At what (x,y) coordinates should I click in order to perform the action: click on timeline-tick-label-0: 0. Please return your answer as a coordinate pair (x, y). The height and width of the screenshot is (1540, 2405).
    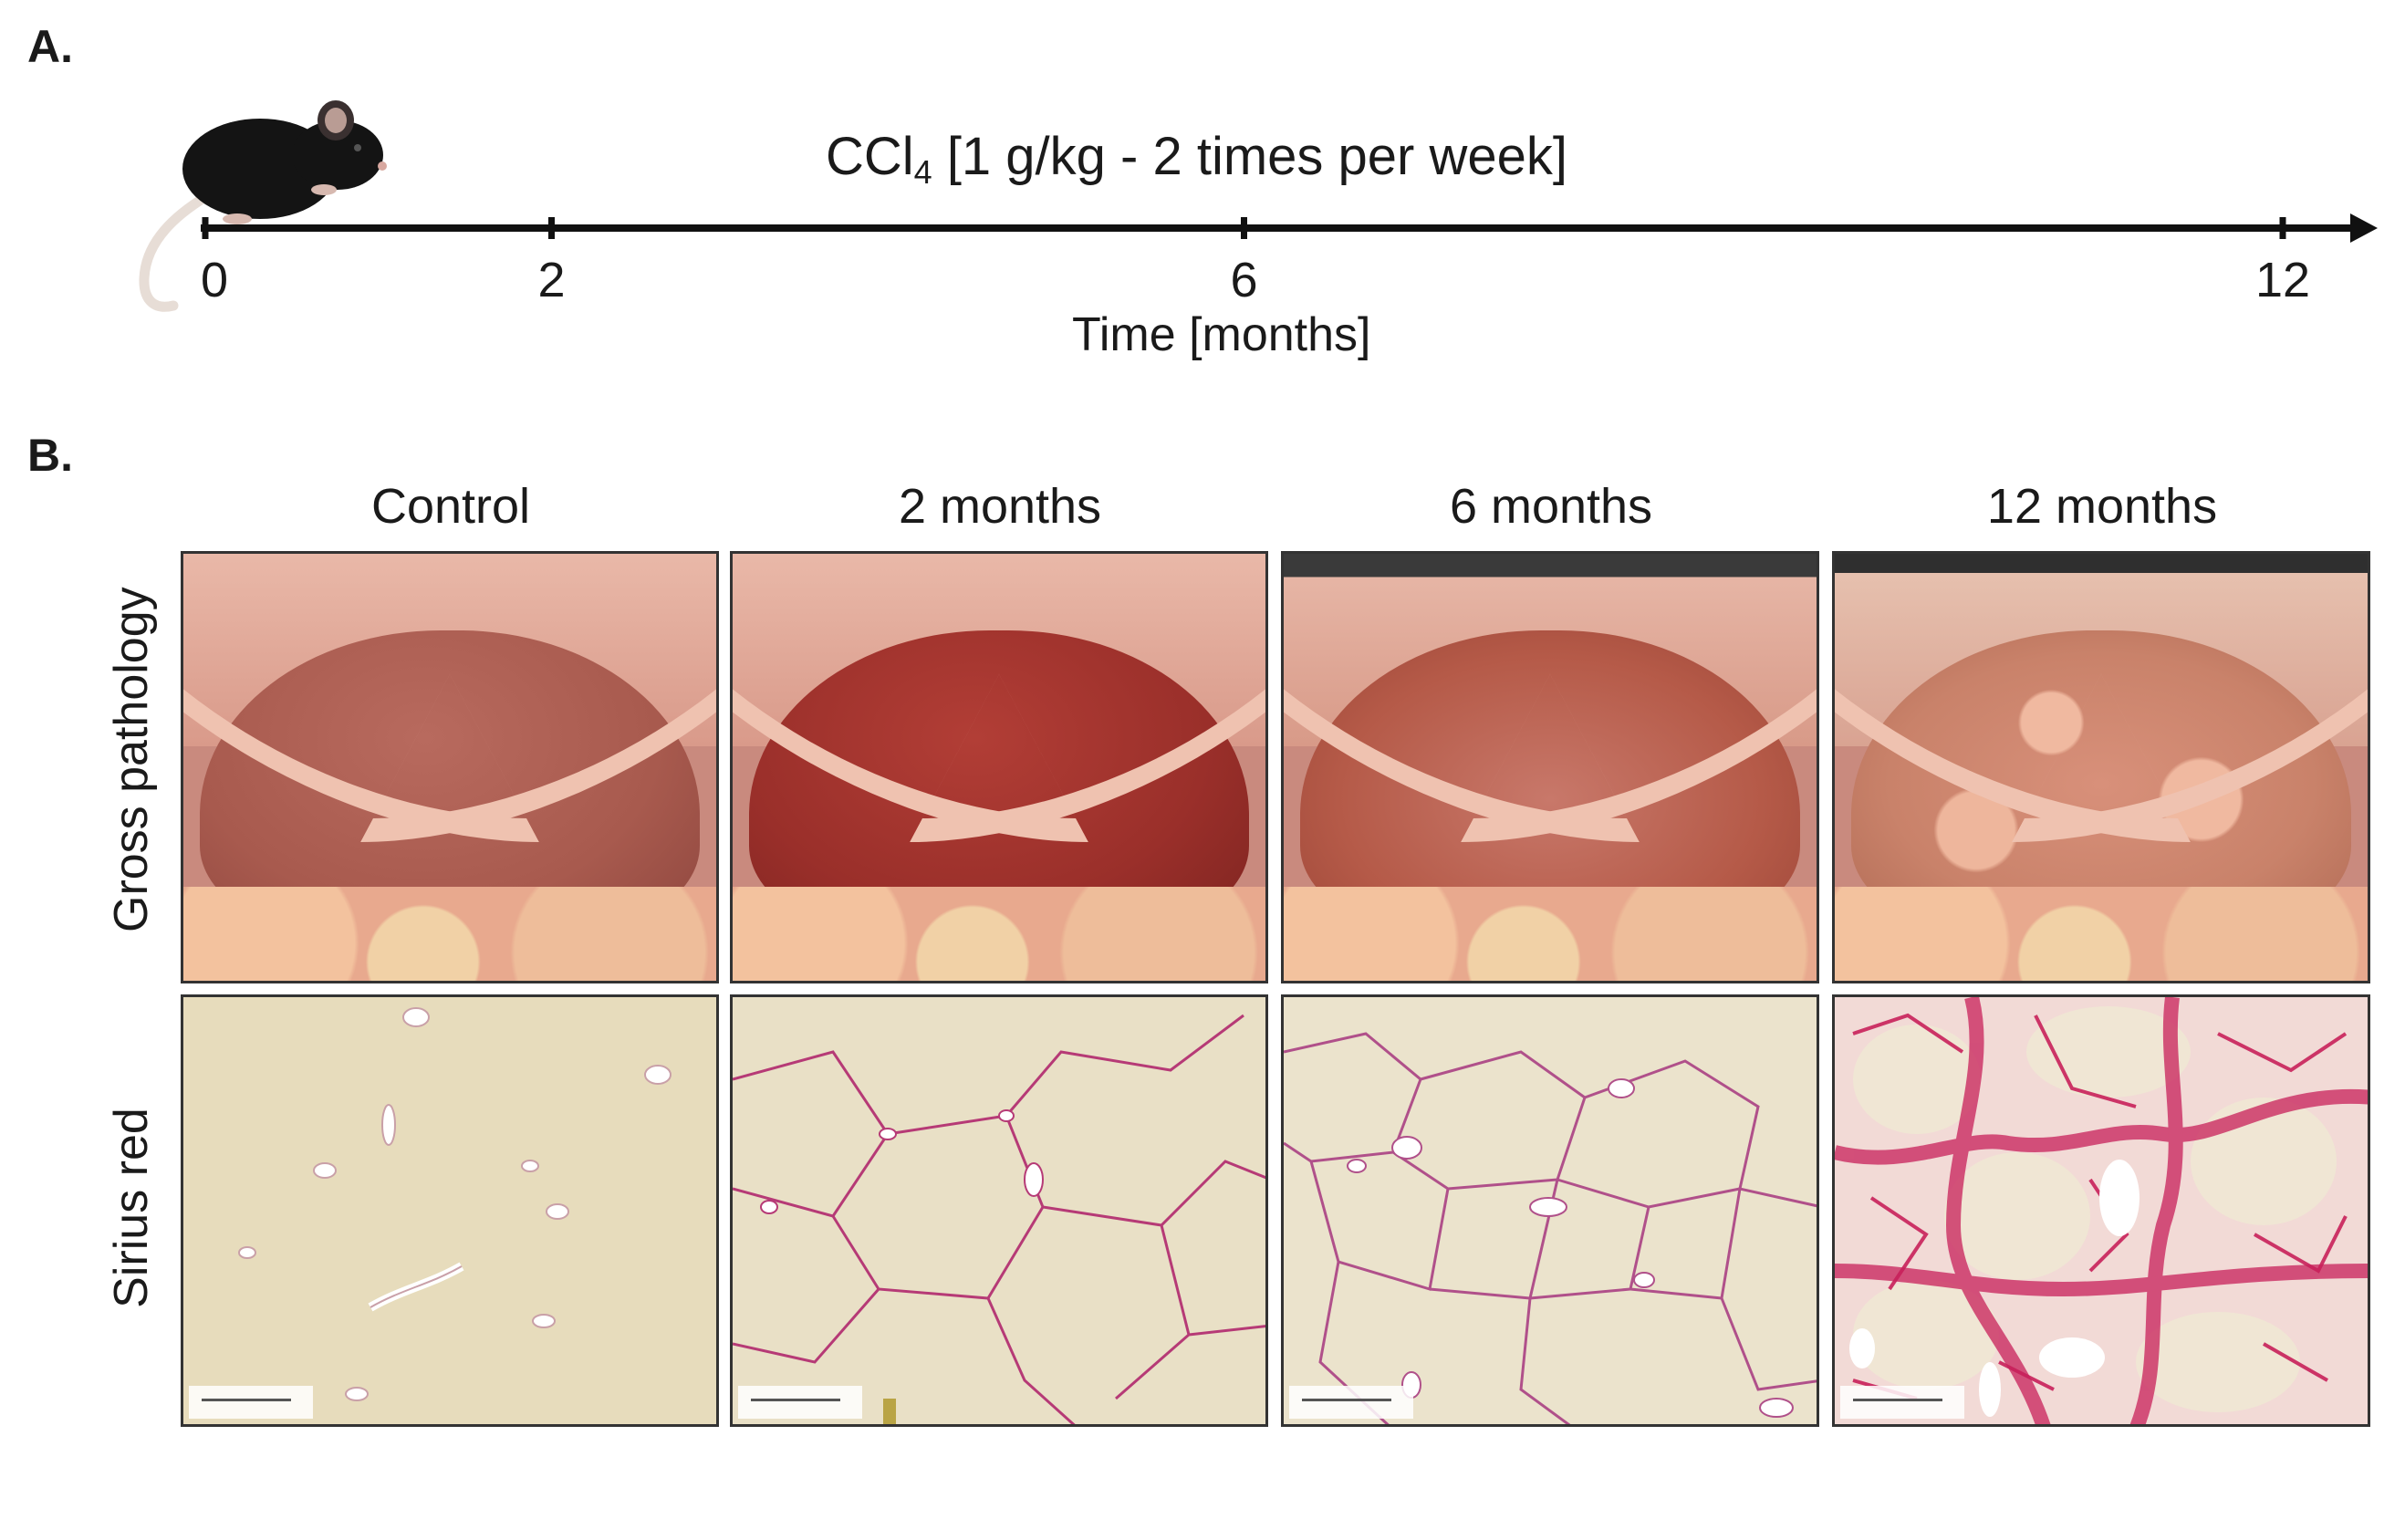
    Looking at the image, I should click on (215, 280).